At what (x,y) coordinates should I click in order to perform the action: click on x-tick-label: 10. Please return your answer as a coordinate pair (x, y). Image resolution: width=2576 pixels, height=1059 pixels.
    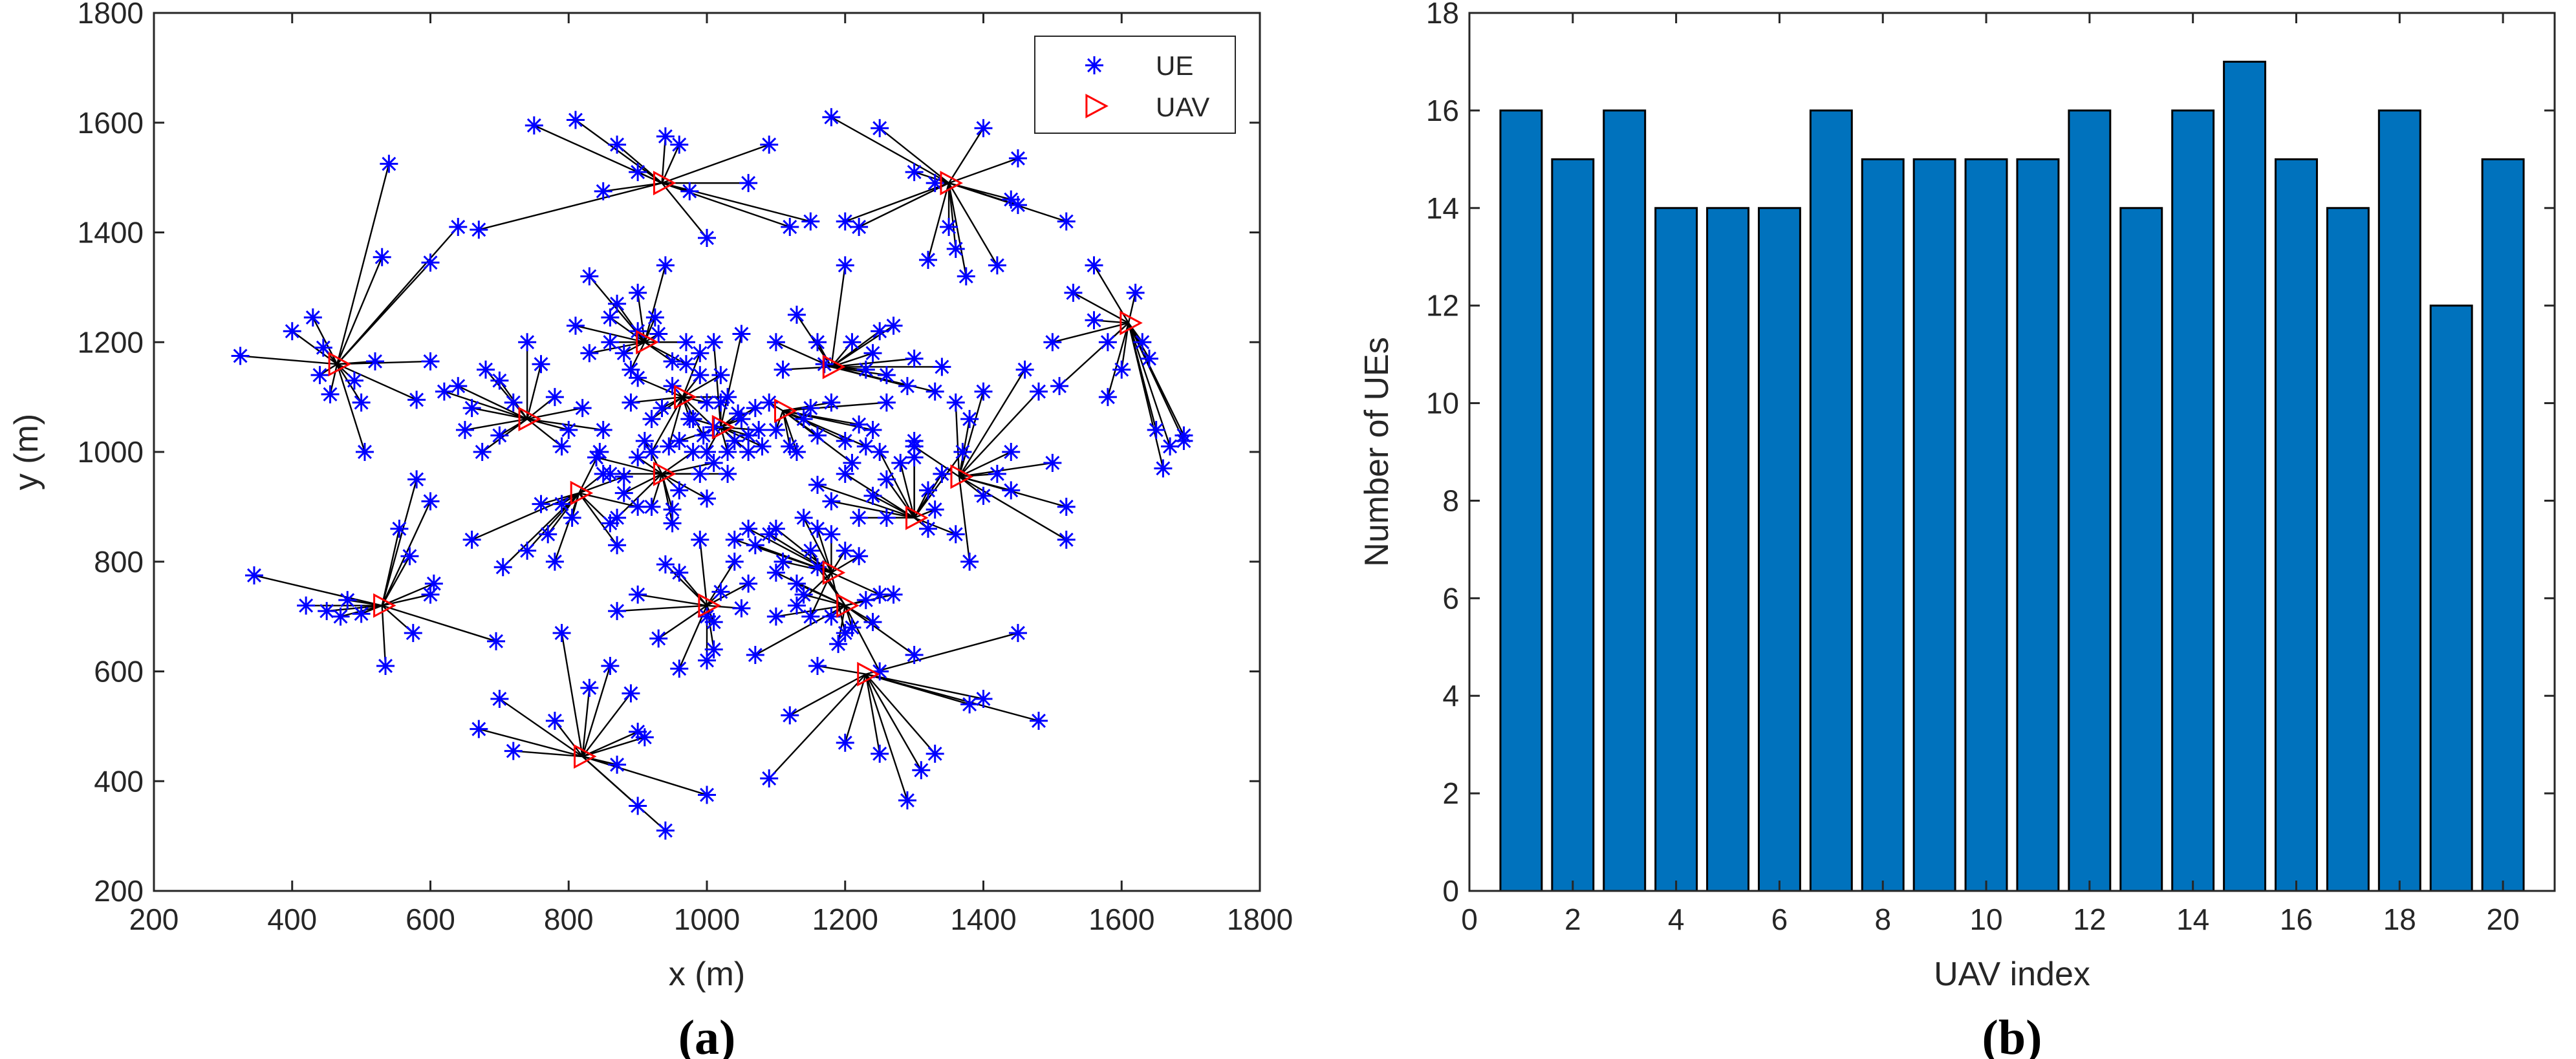
    Looking at the image, I should click on (1985, 919).